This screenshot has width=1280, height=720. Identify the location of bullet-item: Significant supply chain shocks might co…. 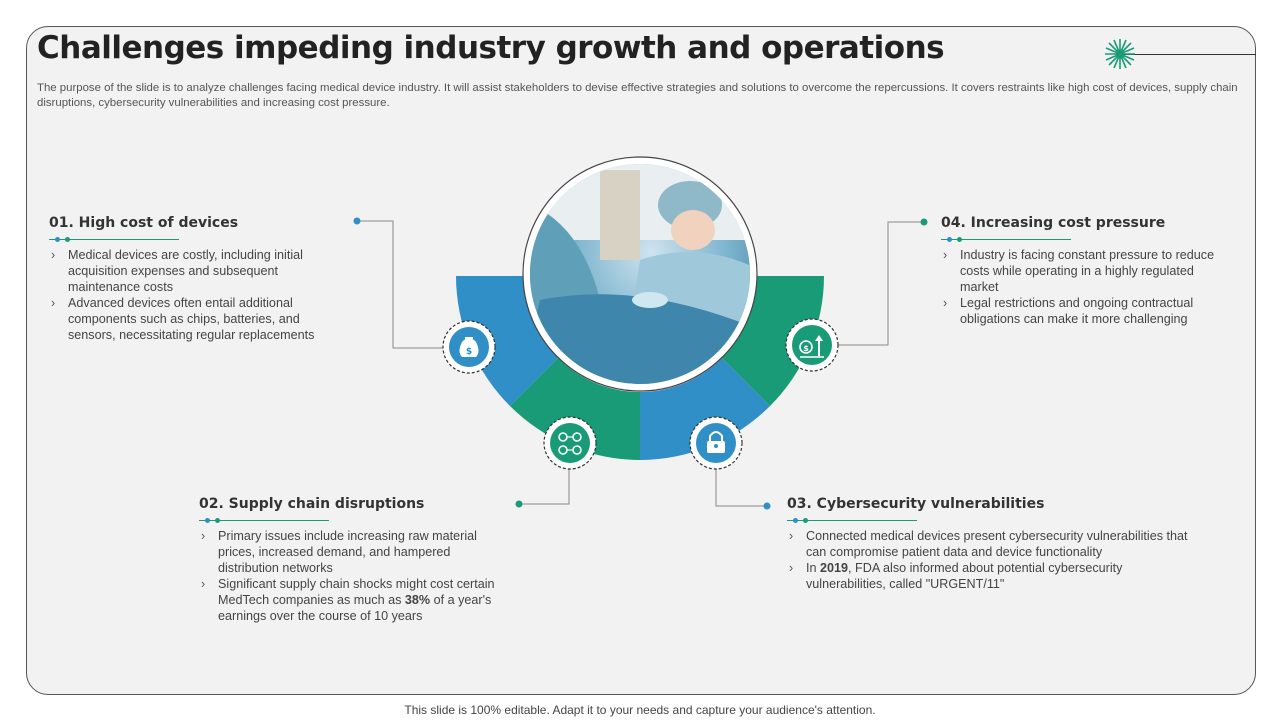
(354, 600).